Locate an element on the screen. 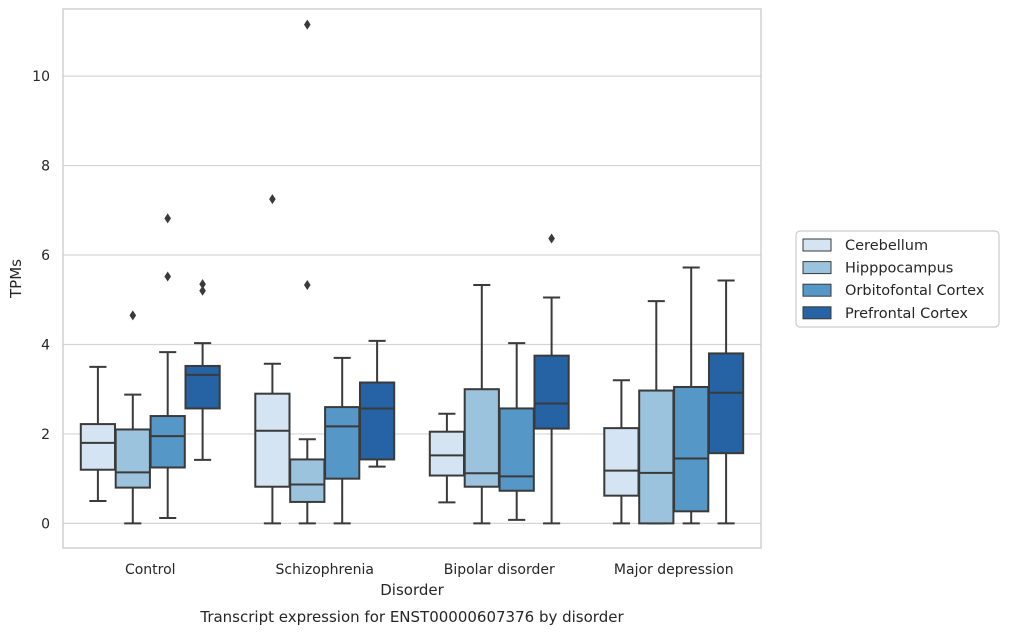 Image resolution: width=1009 pixels, height=634 pixels. legend-box is located at coordinates (897, 279).